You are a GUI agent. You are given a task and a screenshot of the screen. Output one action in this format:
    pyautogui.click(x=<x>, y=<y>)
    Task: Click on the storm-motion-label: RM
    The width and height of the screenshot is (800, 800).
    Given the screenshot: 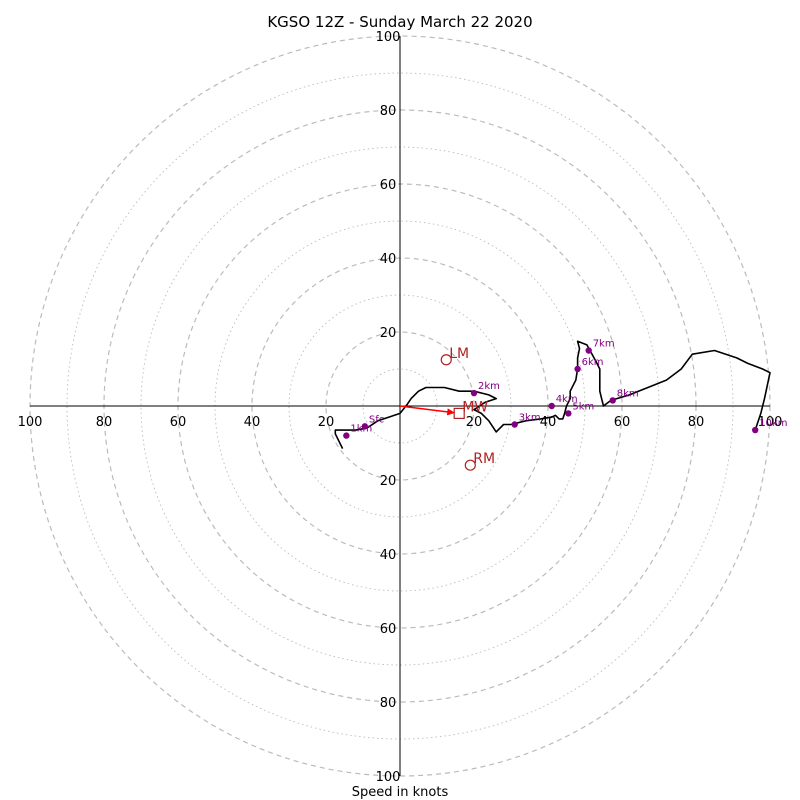 What is the action you would take?
    pyautogui.click(x=484, y=459)
    